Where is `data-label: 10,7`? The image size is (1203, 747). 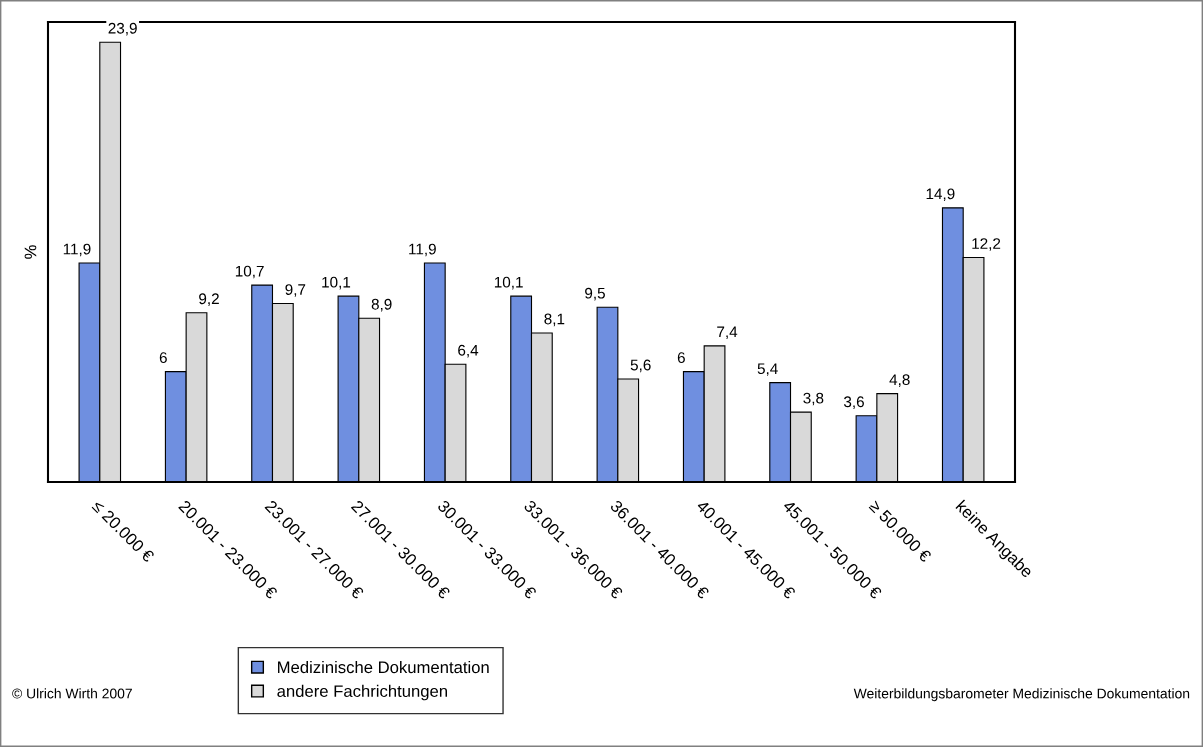
data-label: 10,7 is located at coordinates (249, 272).